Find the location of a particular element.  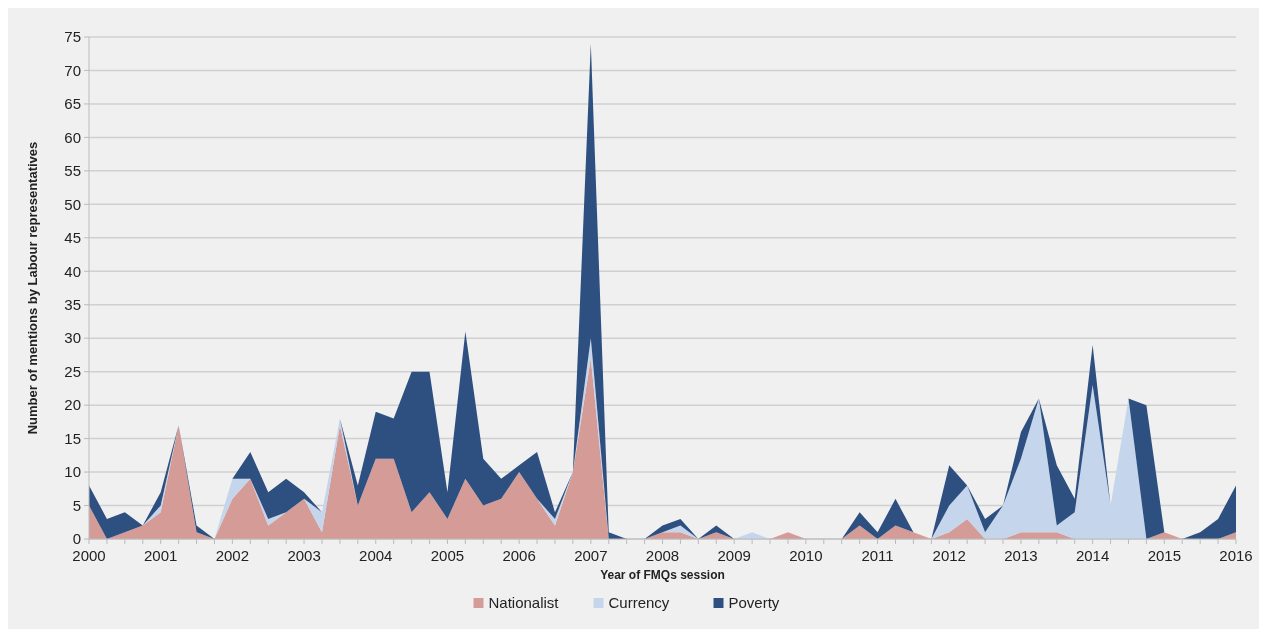

x-tick-label: 2014 is located at coordinates (1092, 555).